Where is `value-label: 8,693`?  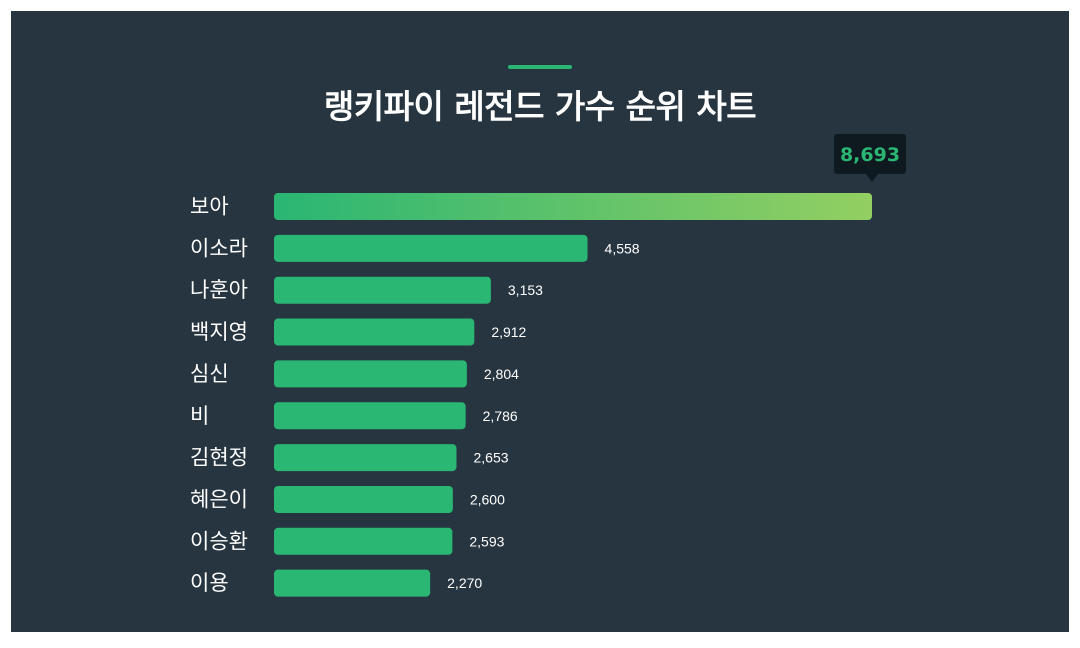
value-label: 8,693 is located at coordinates (870, 155).